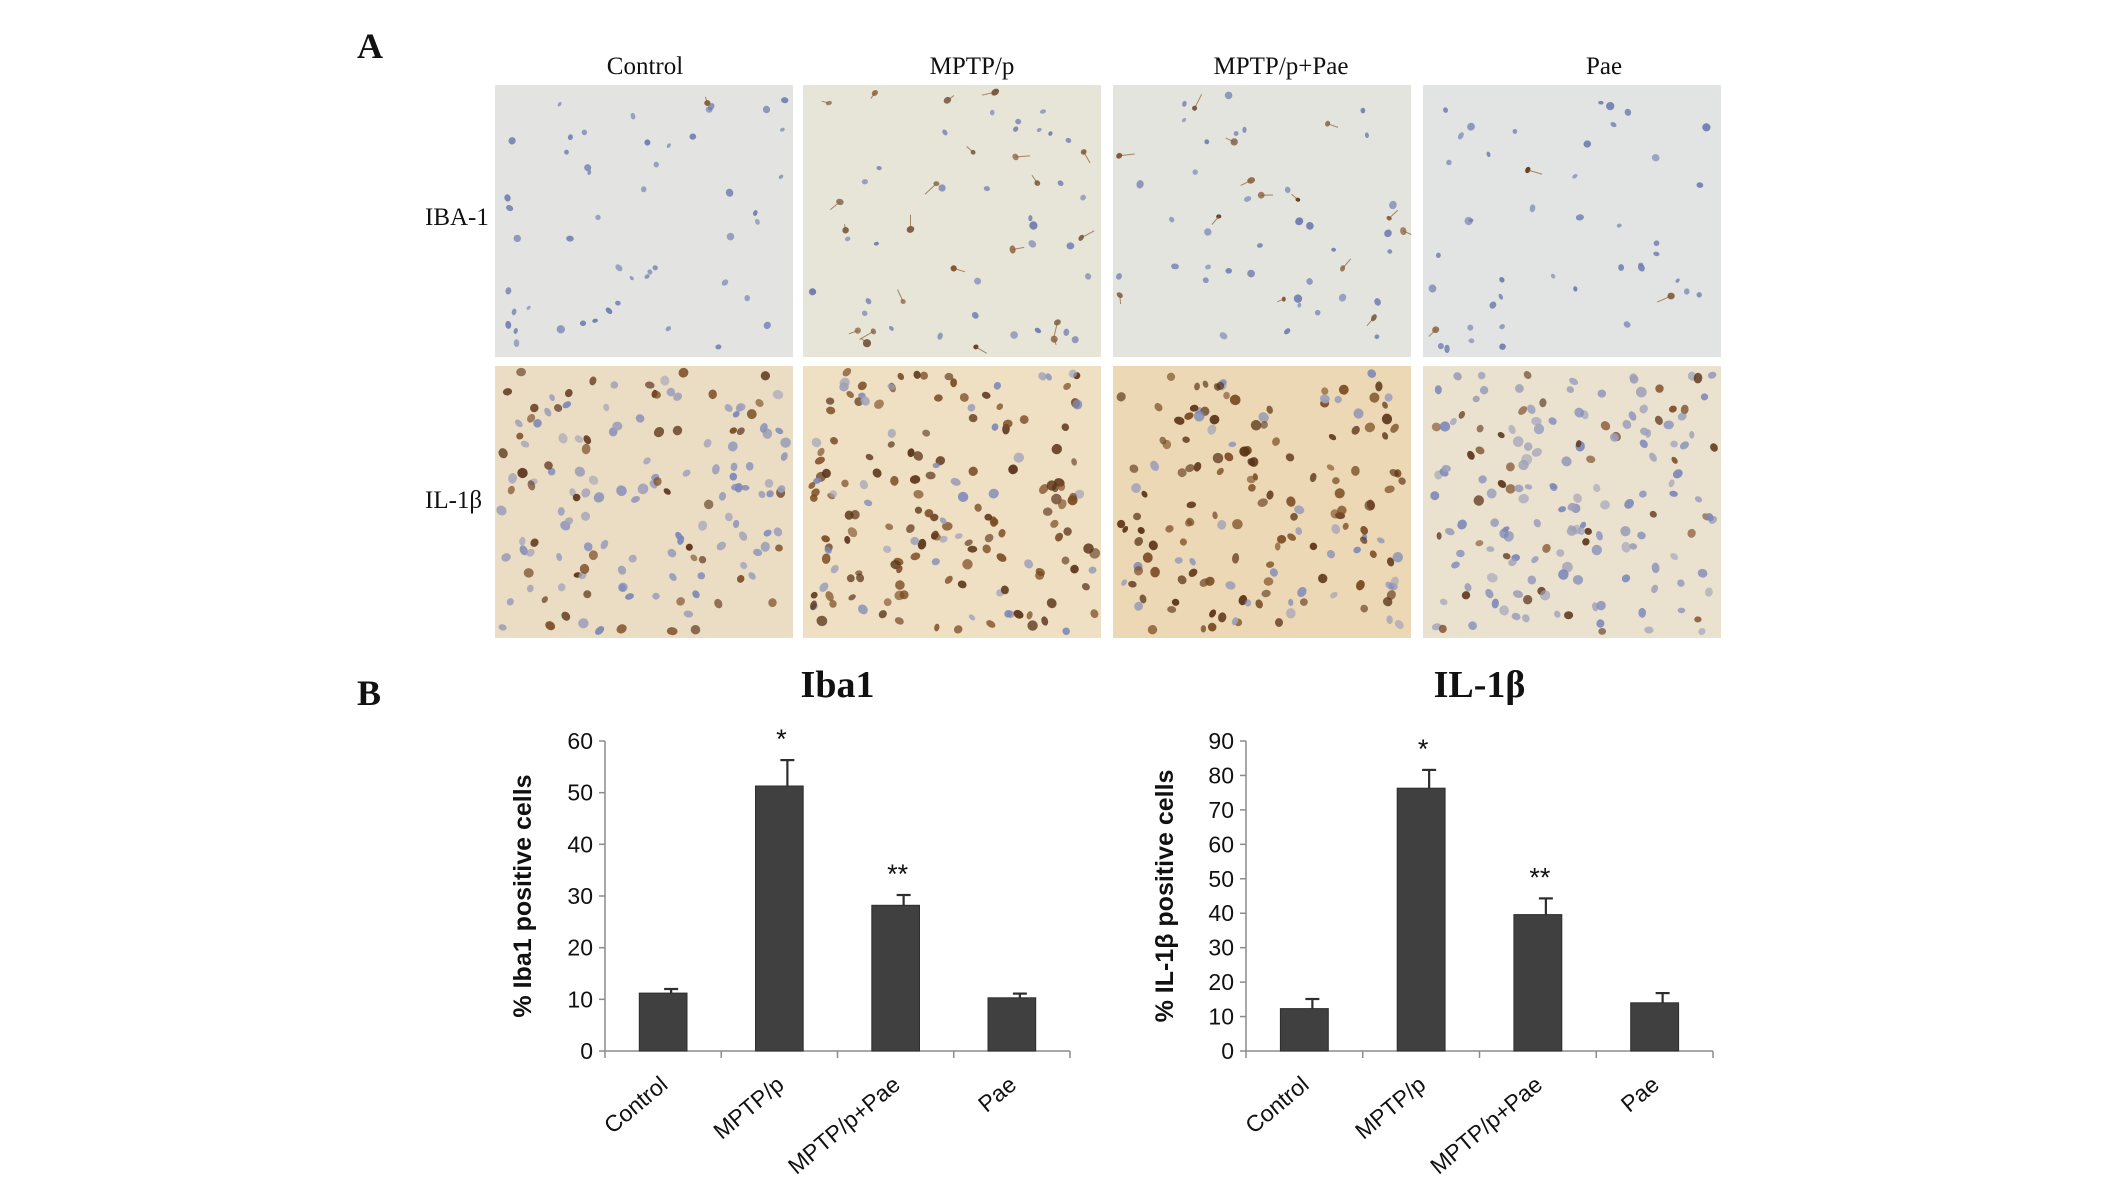 This screenshot has width=2126, height=1192. Describe the element at coordinates (1221, 775) in the screenshot. I see `y-tick-label: 80` at that location.